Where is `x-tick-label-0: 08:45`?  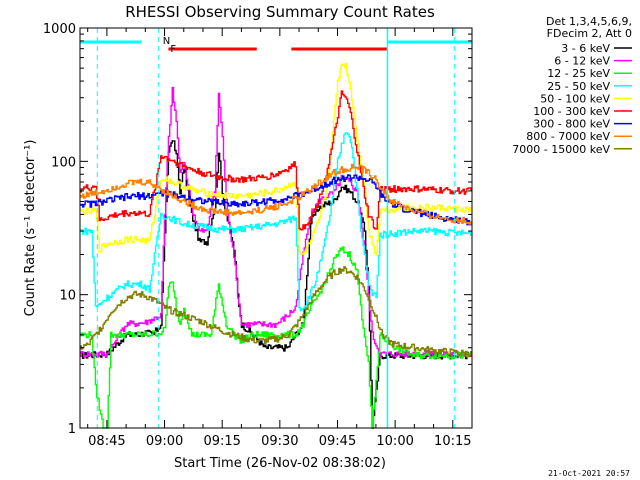 x-tick-label-0: 08:45 is located at coordinates (106, 441).